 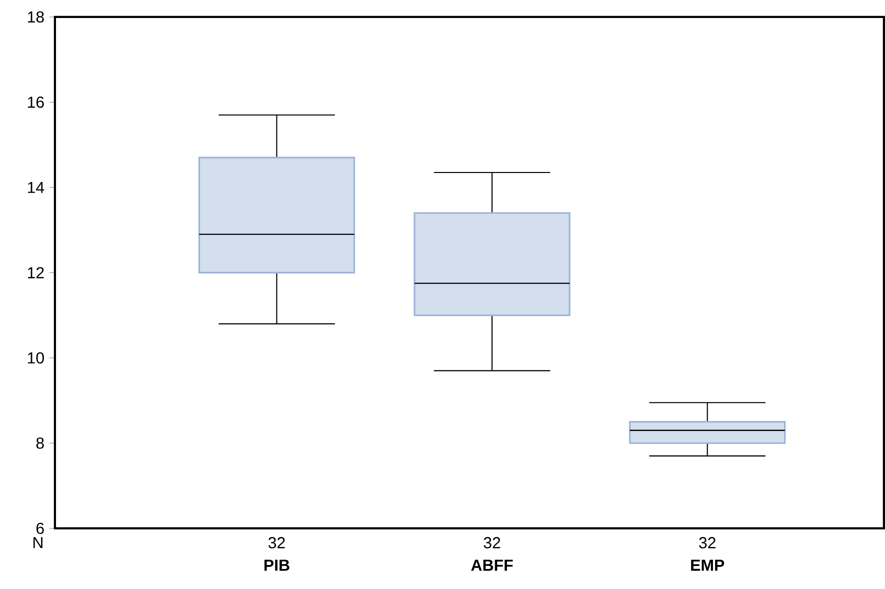 I want to click on x-tick-label: EMP, so click(x=707, y=565).